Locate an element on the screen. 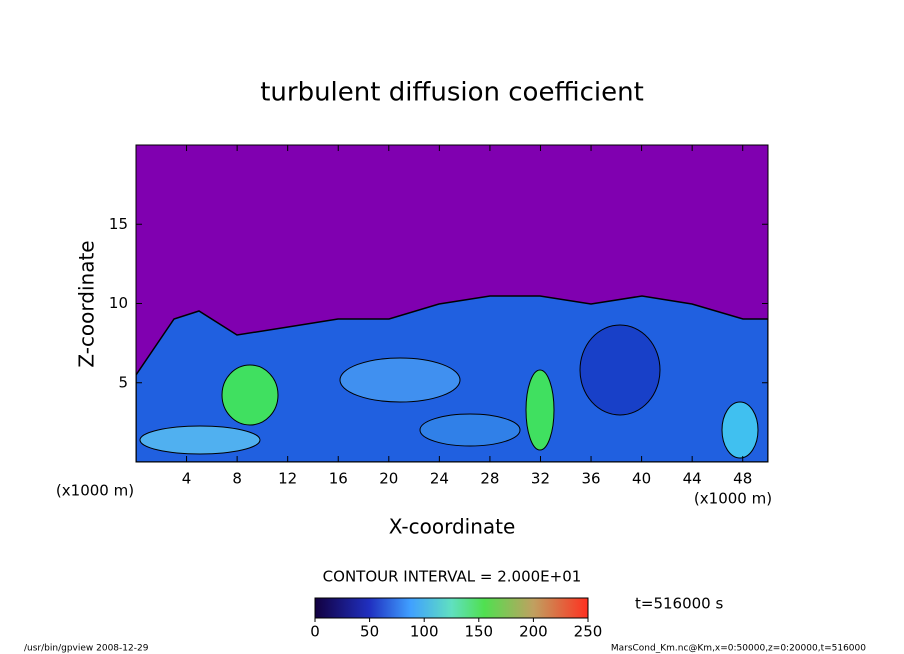 Image resolution: width=904 pixels, height=654 pixels. footer-left: /usr/bin/gpview 2008-12-29 is located at coordinates (86, 649).